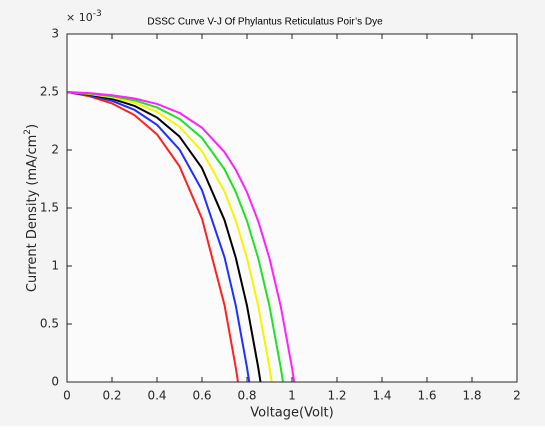  I want to click on y-tick-label: 3, so click(55, 34).